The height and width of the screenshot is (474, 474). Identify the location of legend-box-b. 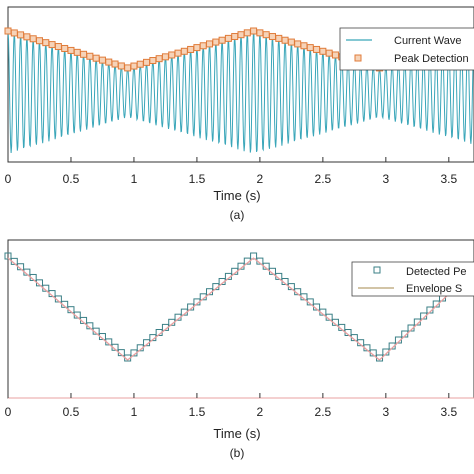
(412, 279).